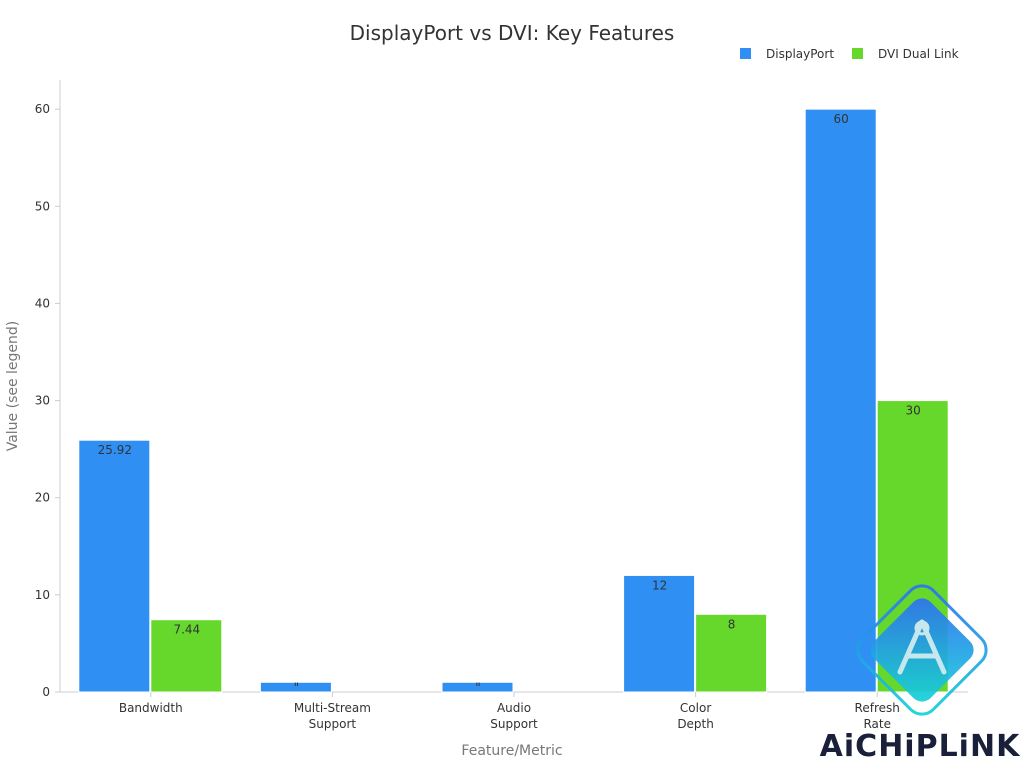 Image resolution: width=1024 pixels, height=768 pixels. What do you see at coordinates (849, 54) in the screenshot?
I see `legend: DisplayPort DVI Dual Link` at bounding box center [849, 54].